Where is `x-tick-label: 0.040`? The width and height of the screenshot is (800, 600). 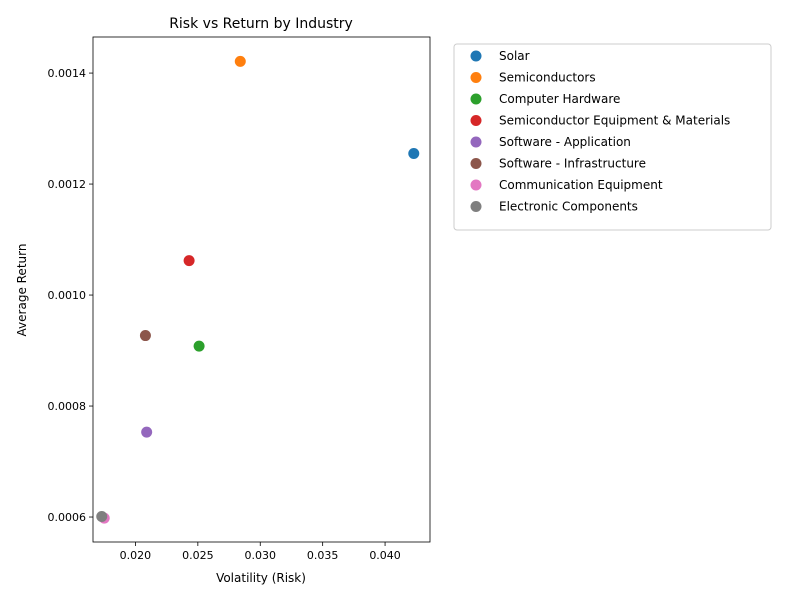
x-tick-label: 0.040 is located at coordinates (385, 555).